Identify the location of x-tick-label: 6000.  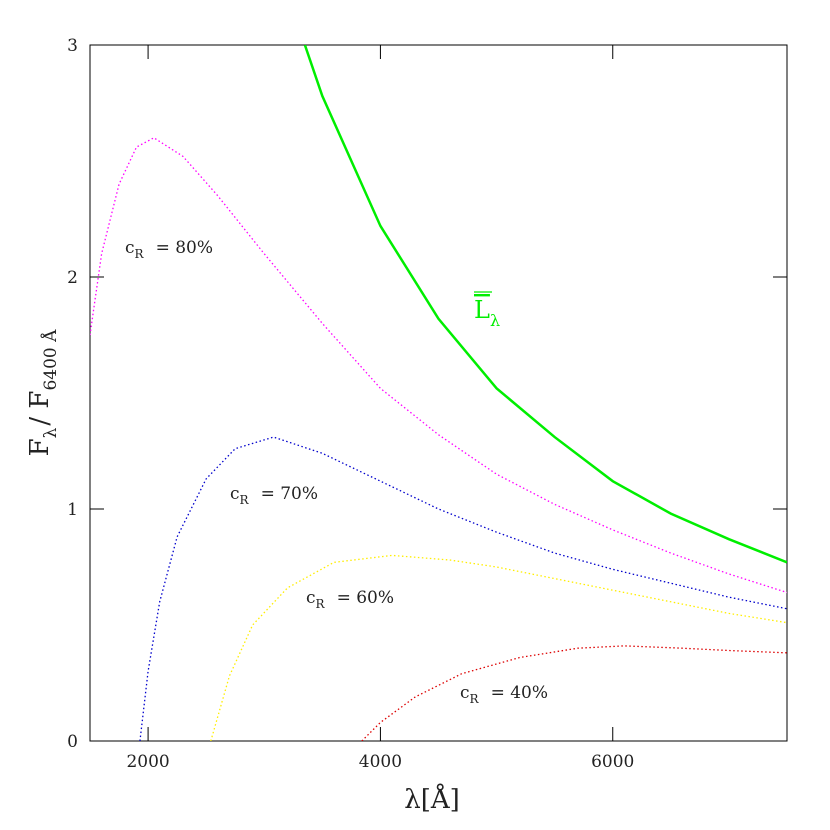
(612, 762).